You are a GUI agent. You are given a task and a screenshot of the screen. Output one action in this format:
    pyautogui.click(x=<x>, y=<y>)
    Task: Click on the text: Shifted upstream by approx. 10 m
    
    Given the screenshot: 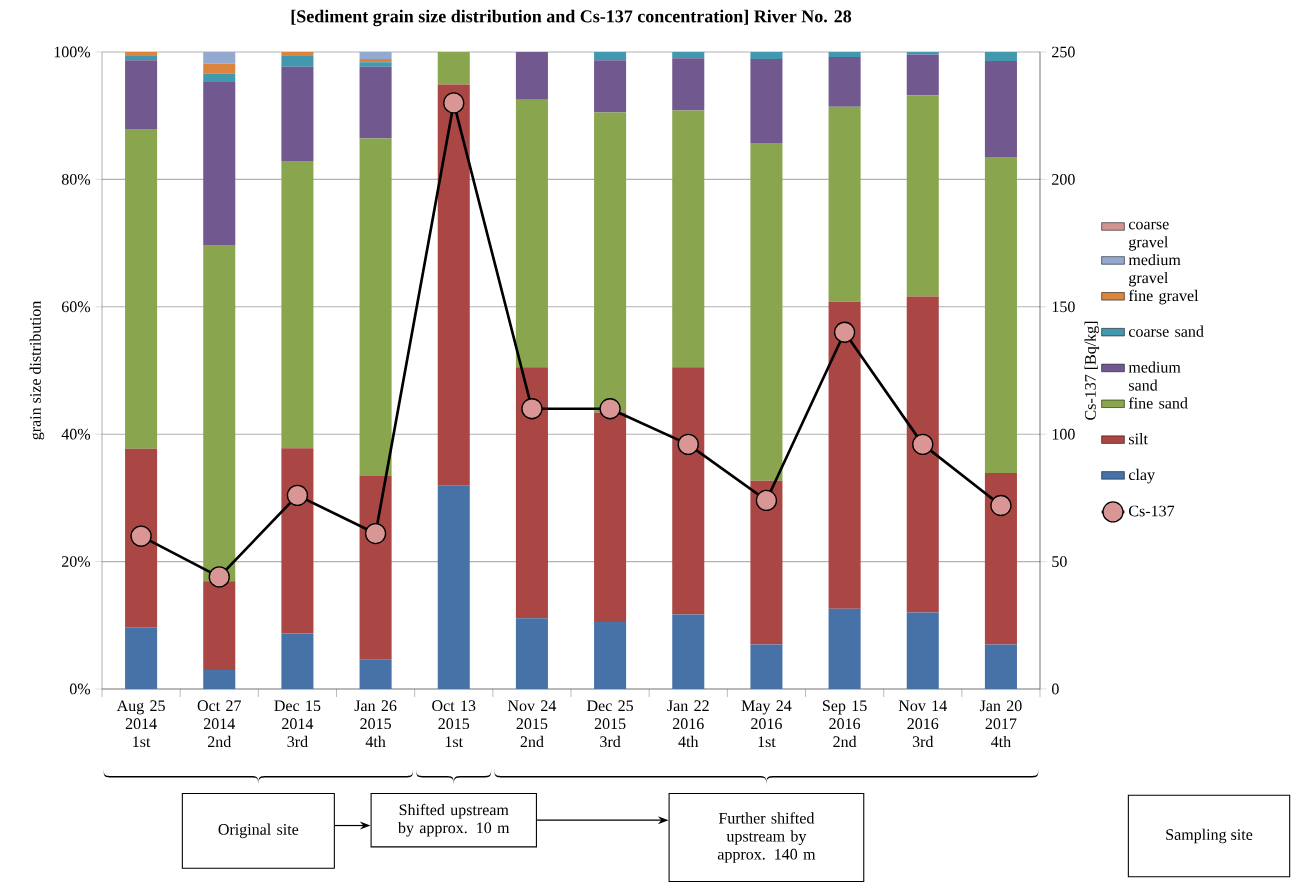 What is the action you would take?
    pyautogui.click(x=453, y=820)
    